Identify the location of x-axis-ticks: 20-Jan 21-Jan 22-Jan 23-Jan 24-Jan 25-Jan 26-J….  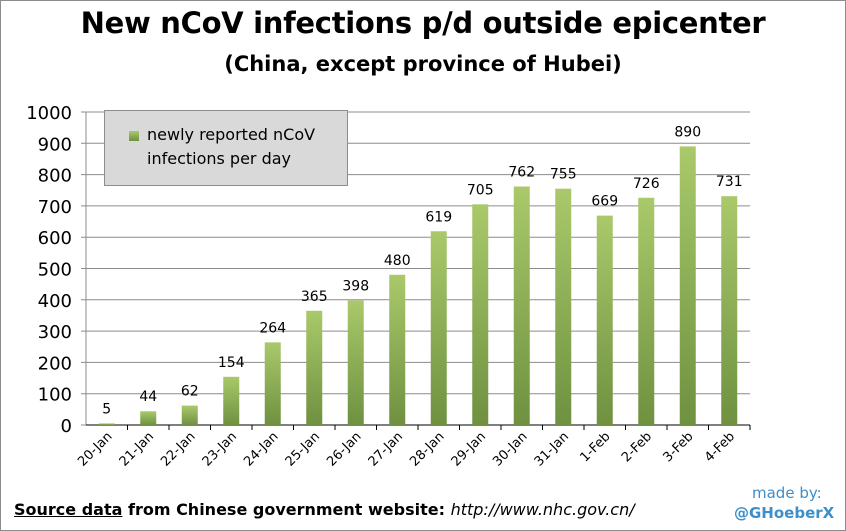
(413, 447).